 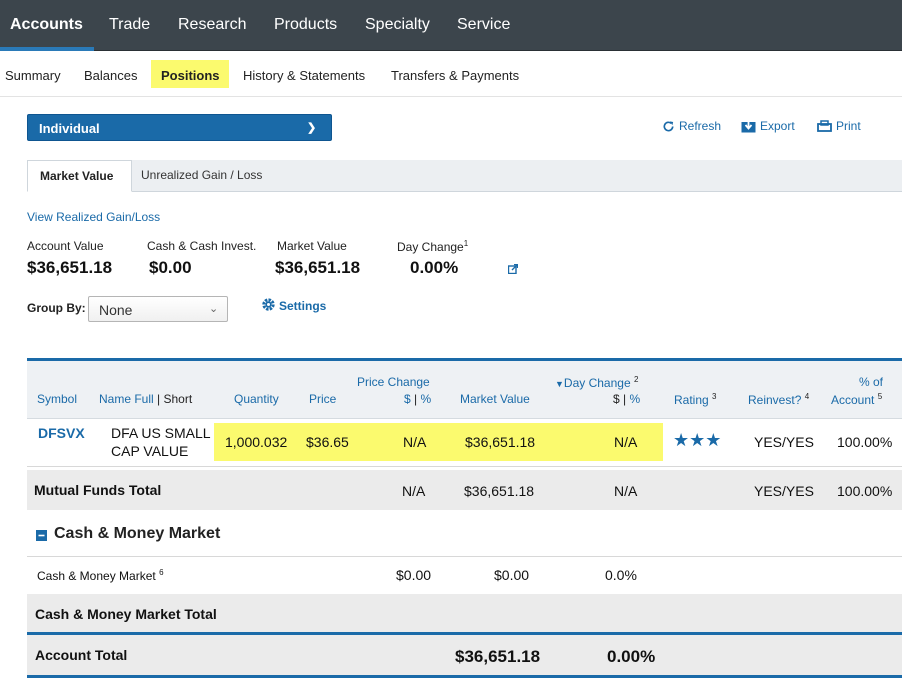 What do you see at coordinates (61, 433) in the screenshot?
I see `row-symbol-link: DFSVX` at bounding box center [61, 433].